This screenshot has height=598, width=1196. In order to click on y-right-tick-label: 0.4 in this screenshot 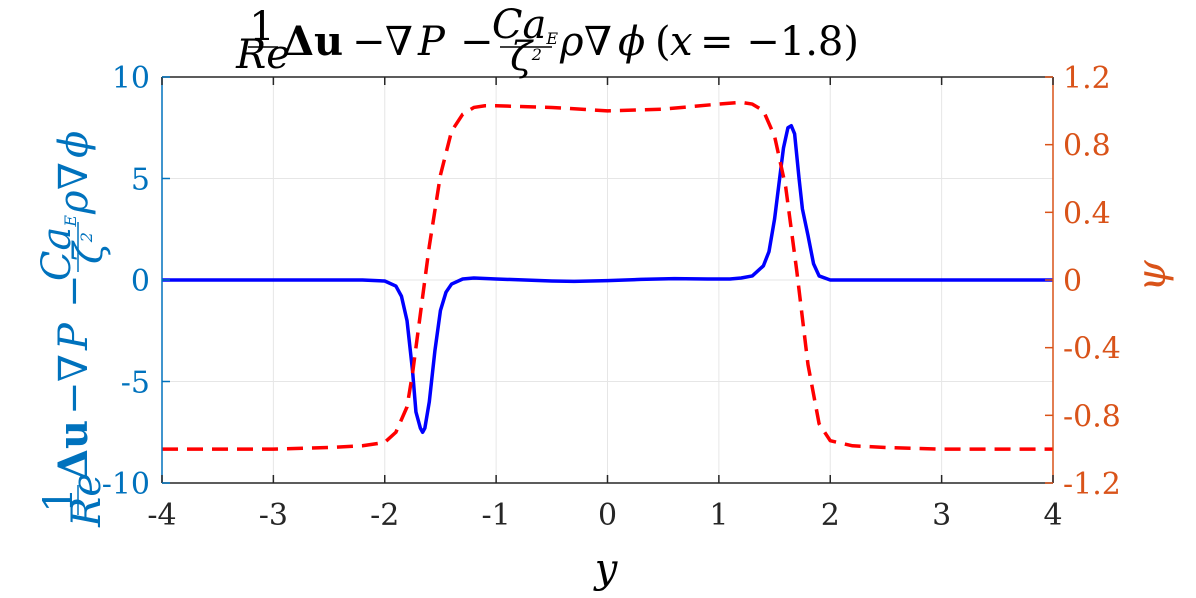, I will do `click(1087, 213)`.